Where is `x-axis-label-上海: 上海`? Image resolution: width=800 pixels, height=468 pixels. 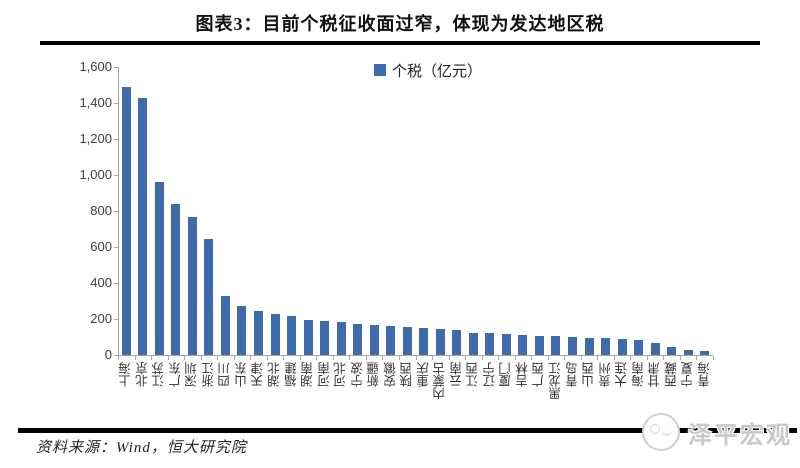
x-axis-label-上海: 上海 is located at coordinates (126, 374).